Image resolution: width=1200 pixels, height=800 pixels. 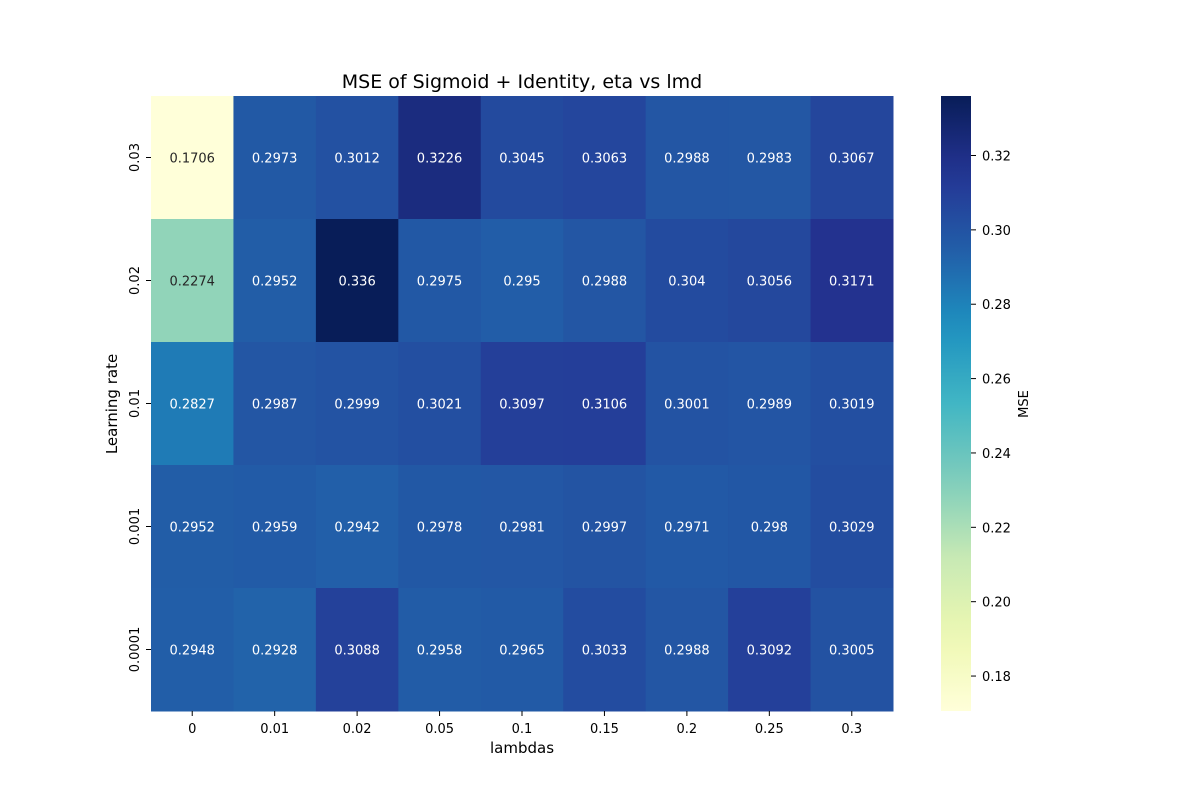 I want to click on colorbar-tick-label: 0.22, so click(x=996, y=528).